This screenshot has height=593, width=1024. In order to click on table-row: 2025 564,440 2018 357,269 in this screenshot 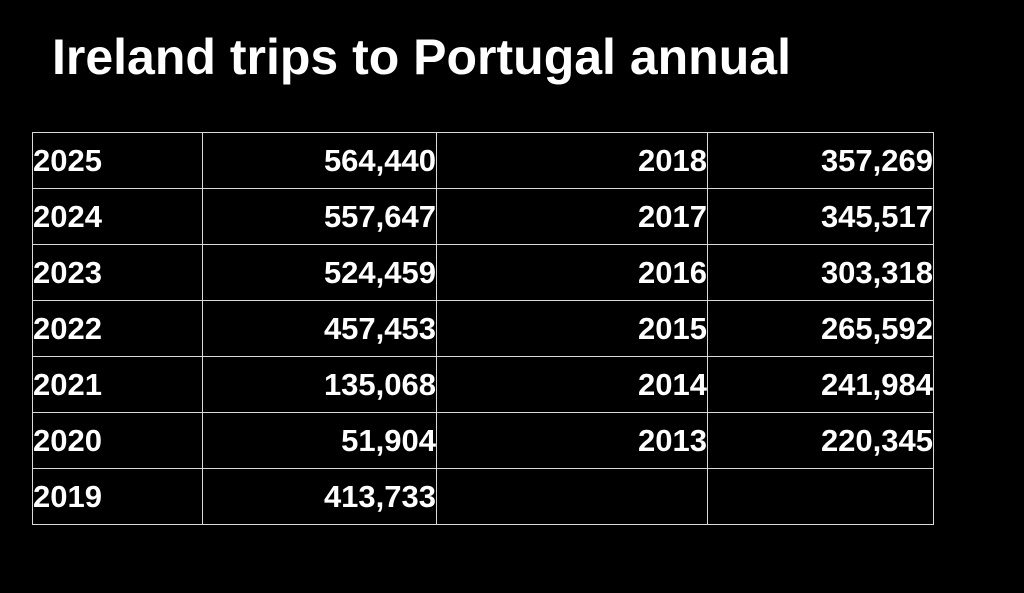, I will do `click(483, 160)`.